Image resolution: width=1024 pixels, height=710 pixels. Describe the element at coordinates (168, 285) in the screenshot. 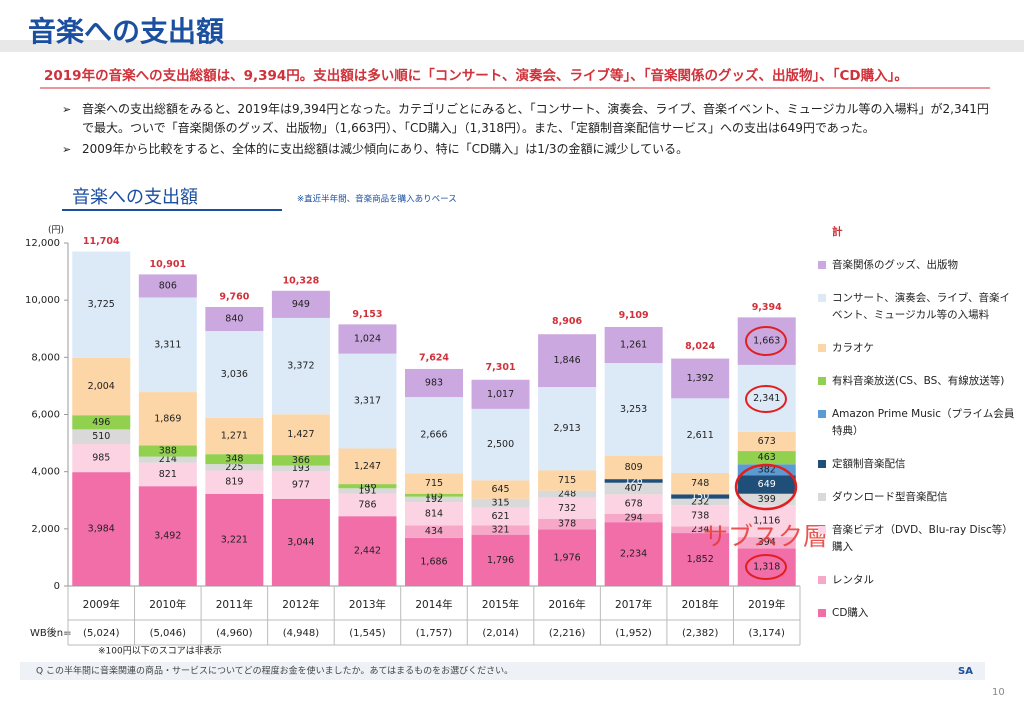

I see `value-label: 806` at that location.